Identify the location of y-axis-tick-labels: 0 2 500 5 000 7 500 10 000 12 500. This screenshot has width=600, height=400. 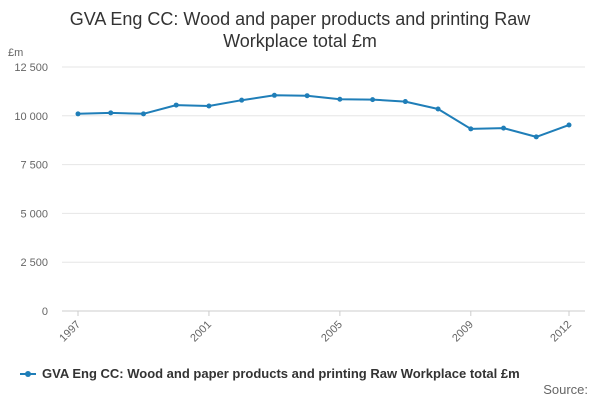
(31, 190).